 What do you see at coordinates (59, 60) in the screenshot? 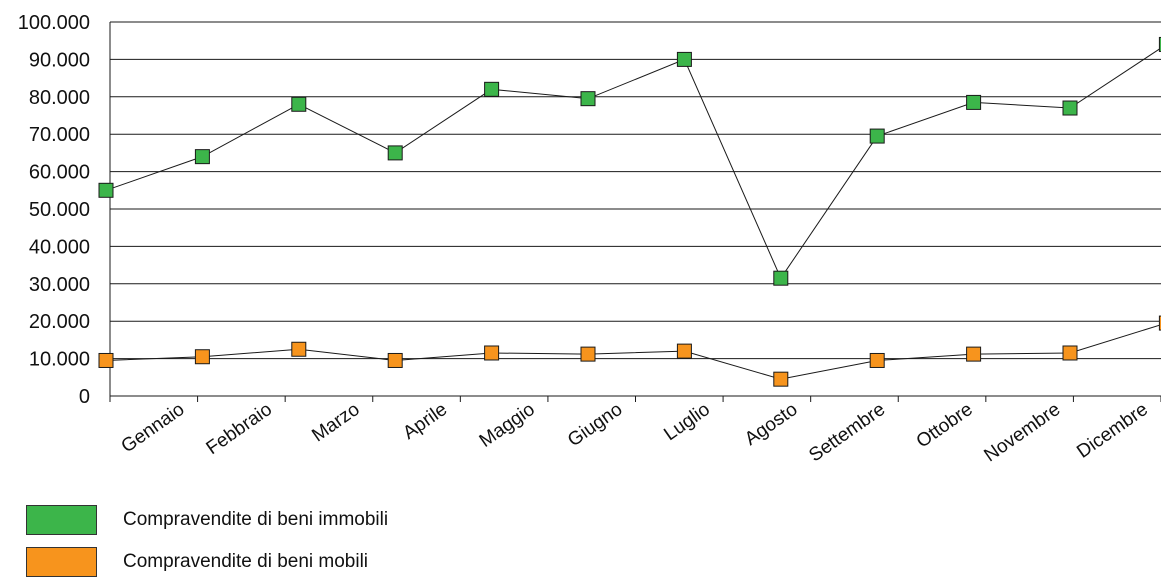
I see `y-tick-label: 90.000` at bounding box center [59, 60].